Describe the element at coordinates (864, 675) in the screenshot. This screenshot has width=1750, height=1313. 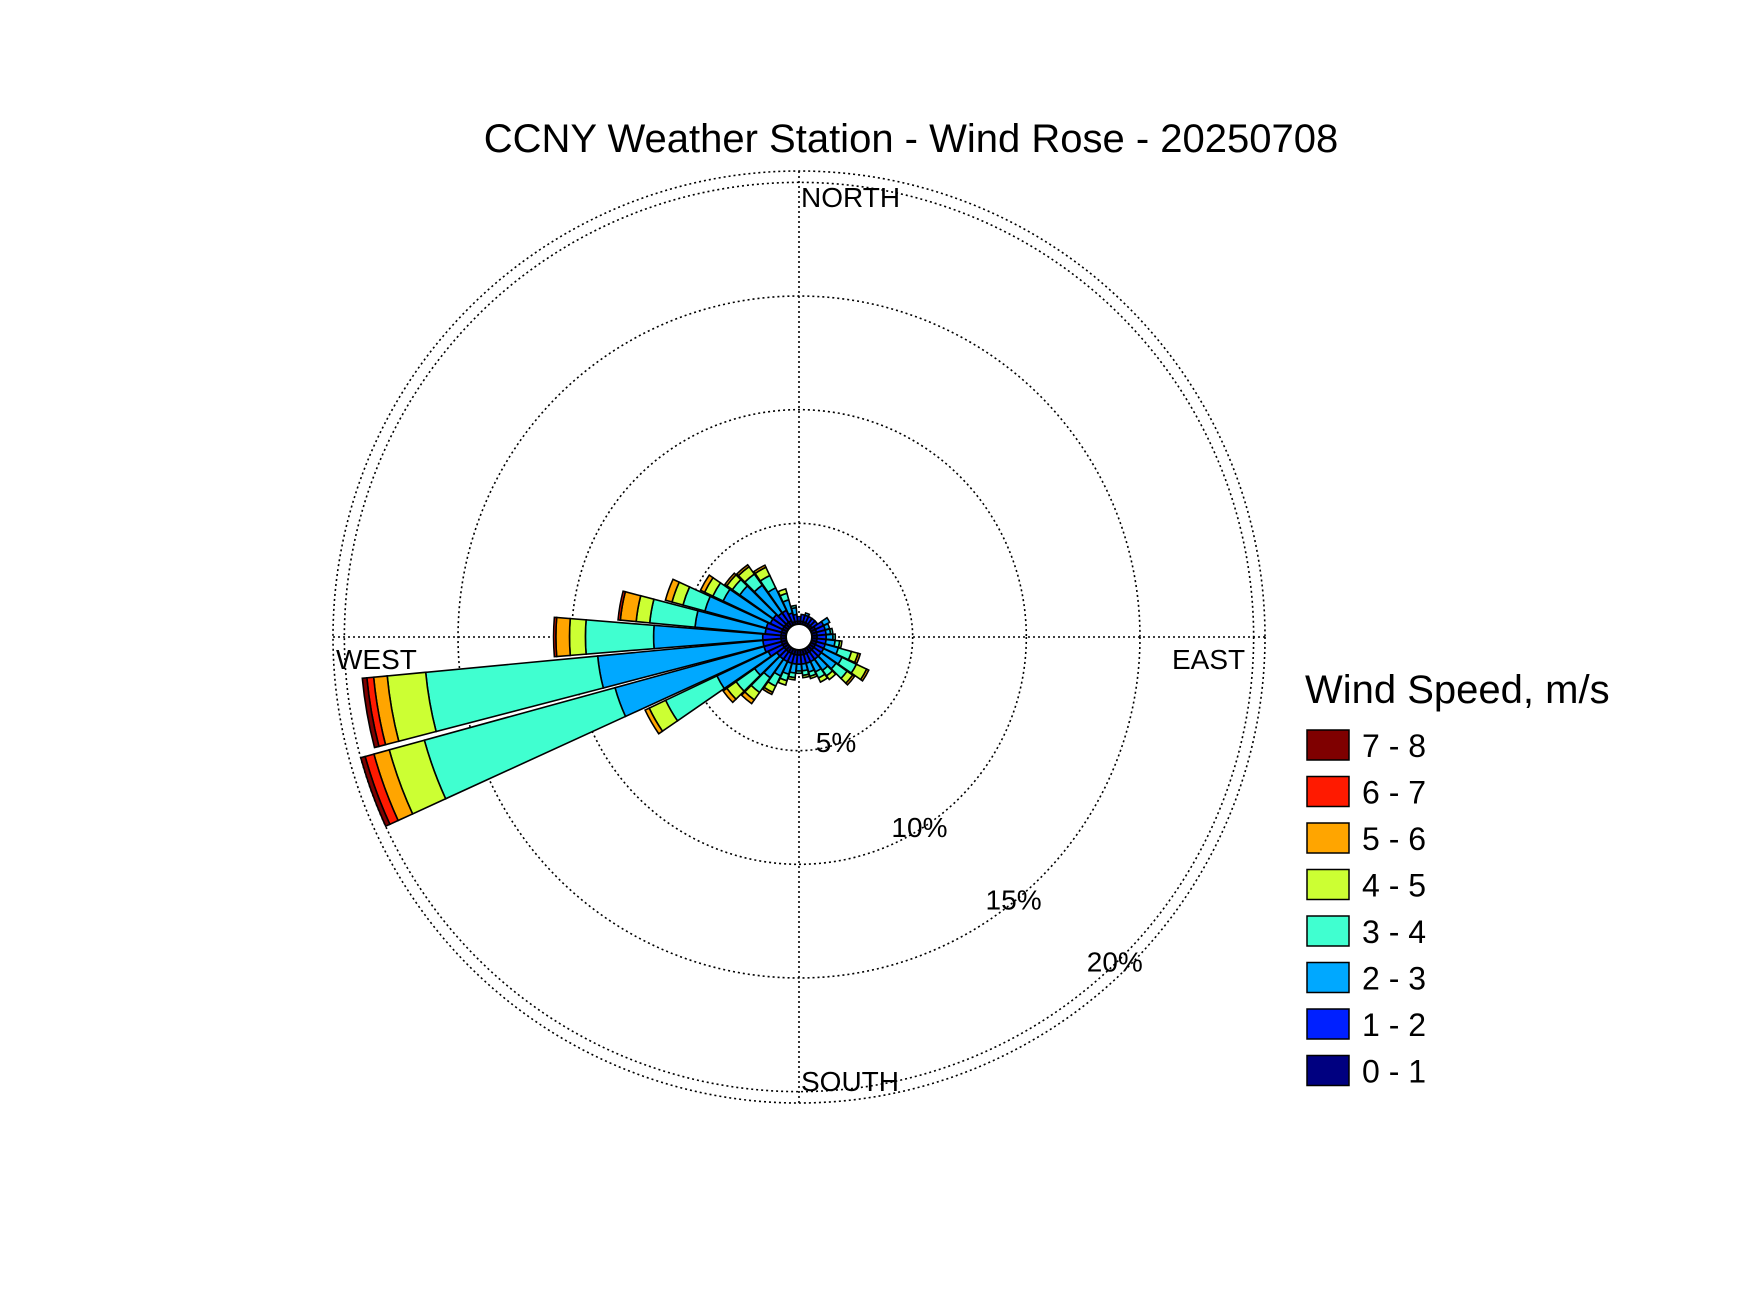
I see `petal-segment-dir120-bin5` at that location.